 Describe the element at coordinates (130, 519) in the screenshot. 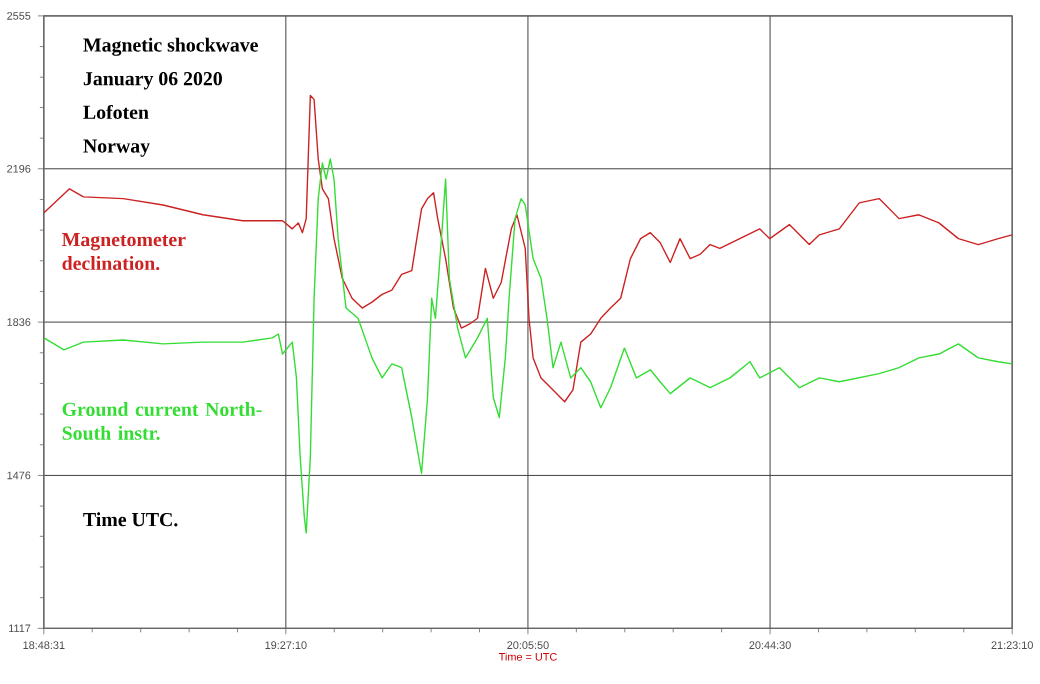

I see `annotation: Time UTC.` at that location.